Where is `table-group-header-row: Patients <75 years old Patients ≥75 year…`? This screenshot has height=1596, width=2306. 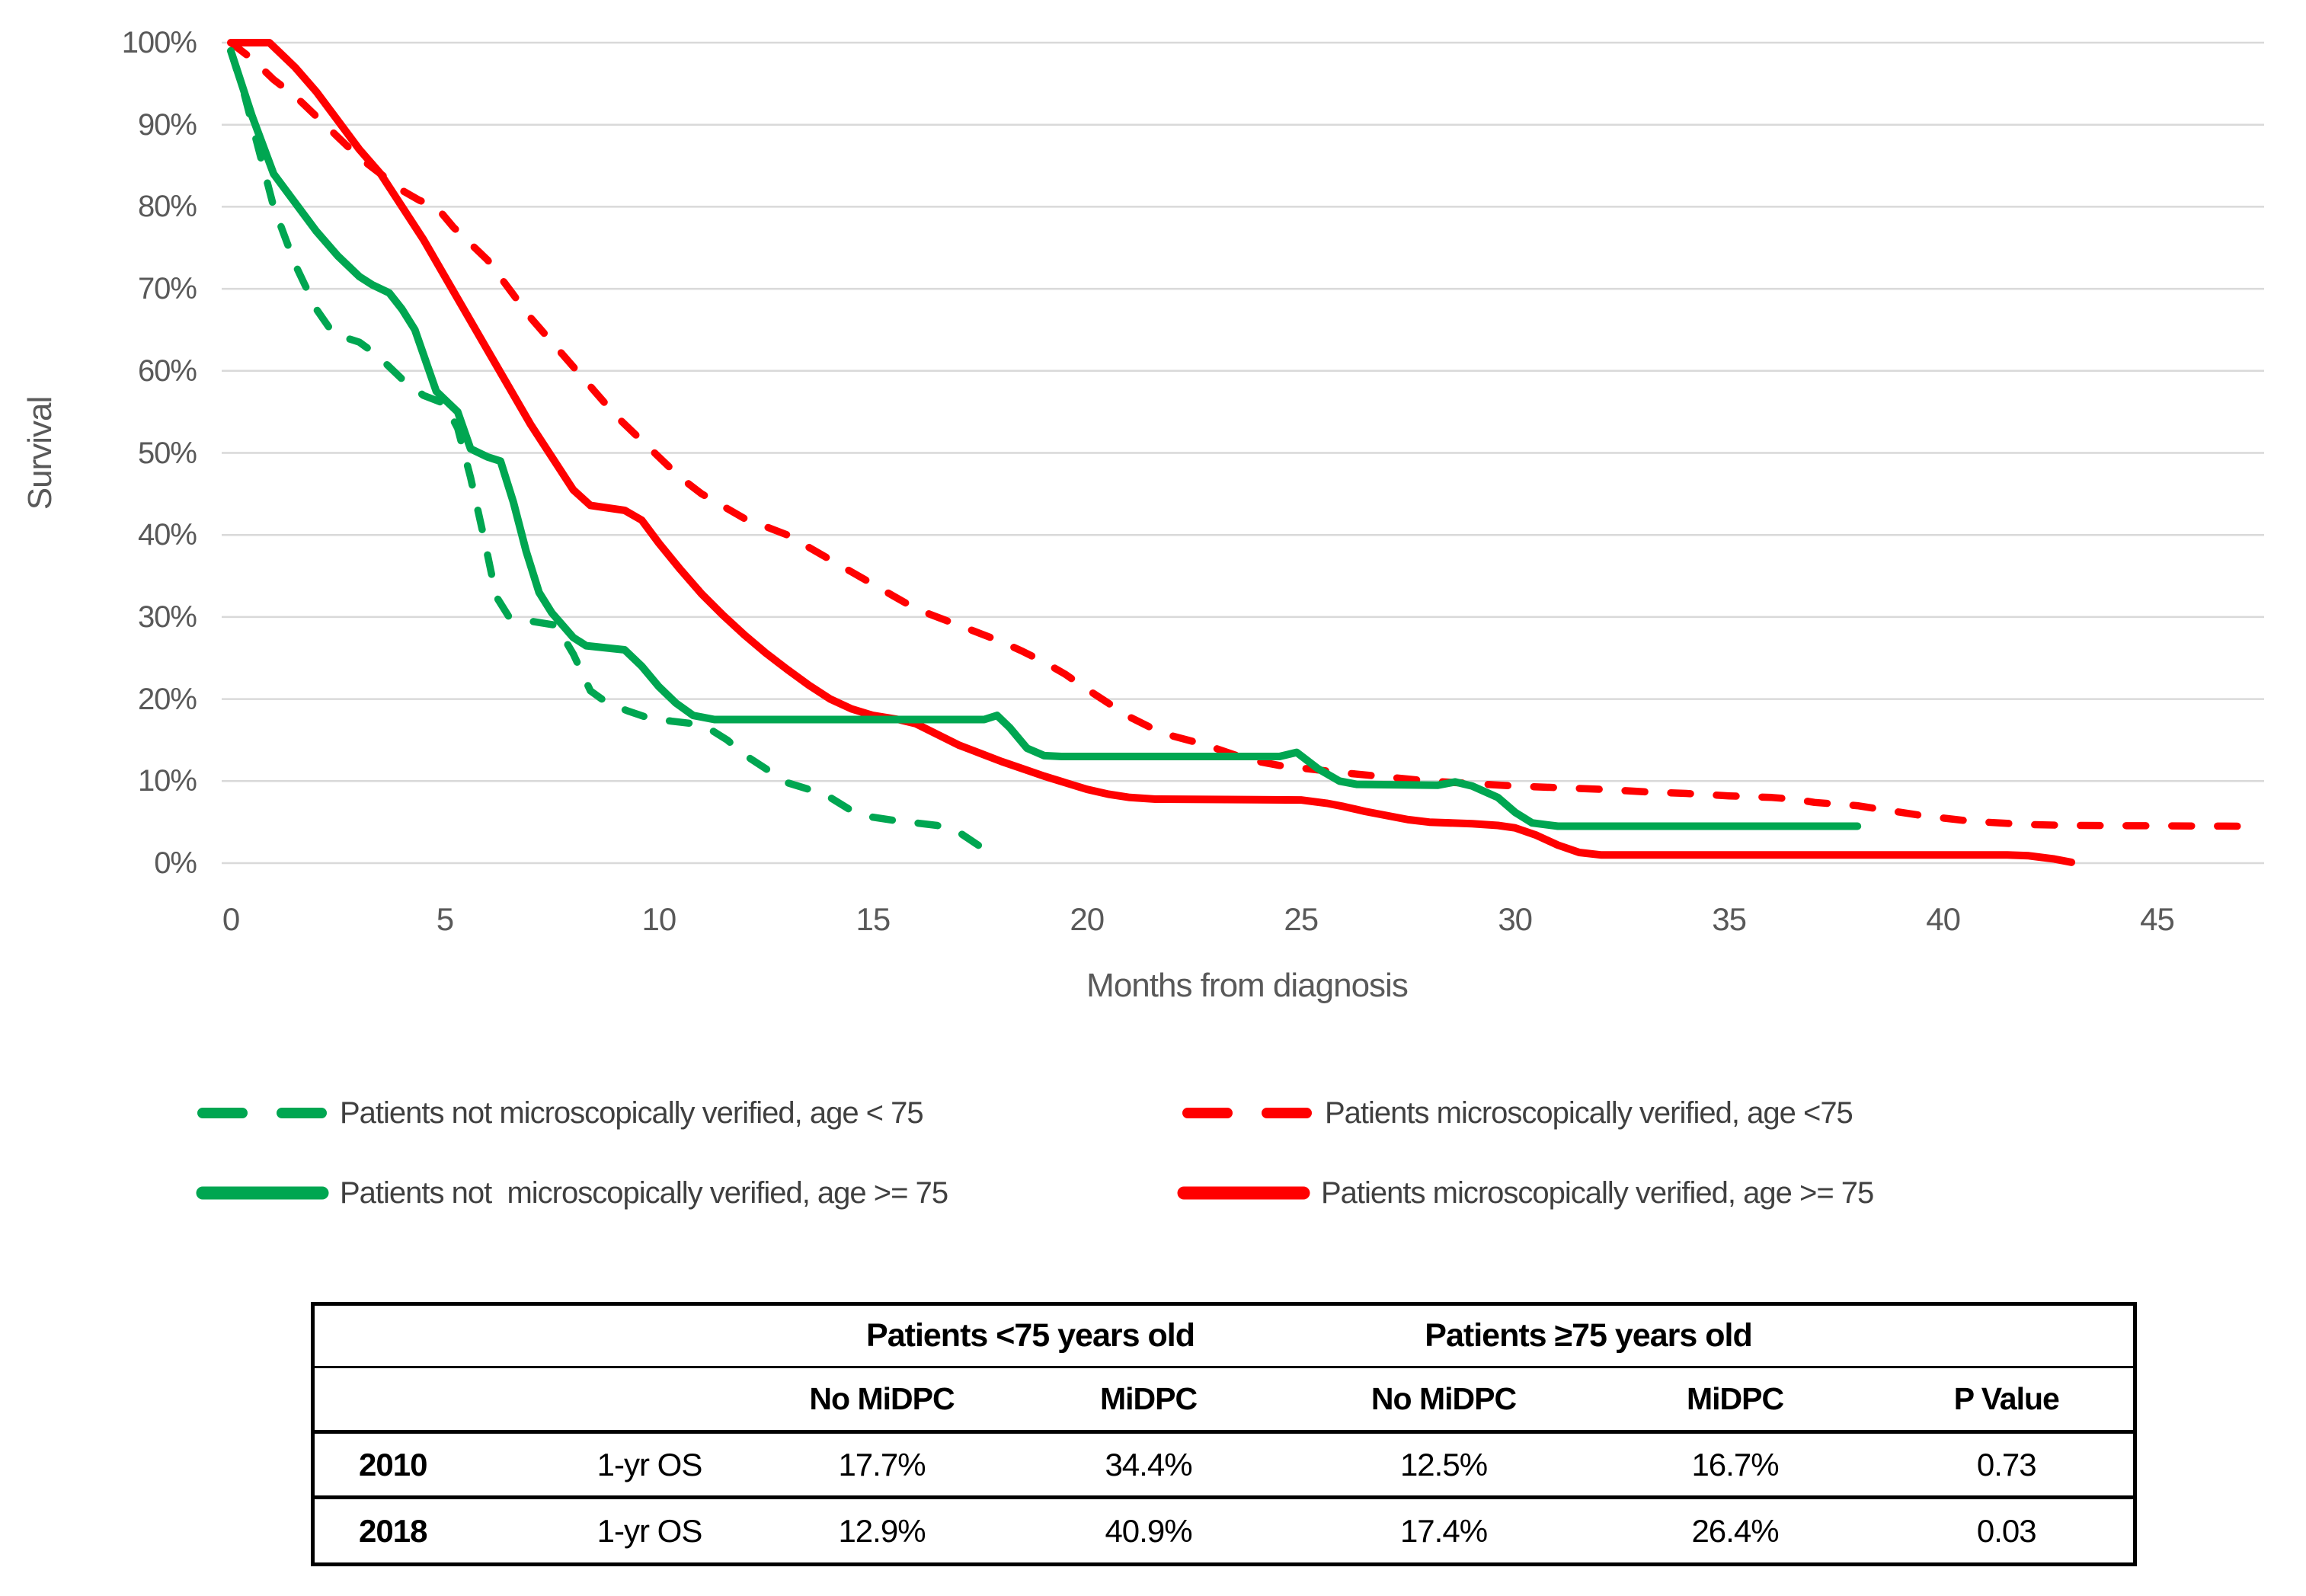
table-group-header-row: Patients <75 years old Patients ≥75 year… is located at coordinates (1223, 1335).